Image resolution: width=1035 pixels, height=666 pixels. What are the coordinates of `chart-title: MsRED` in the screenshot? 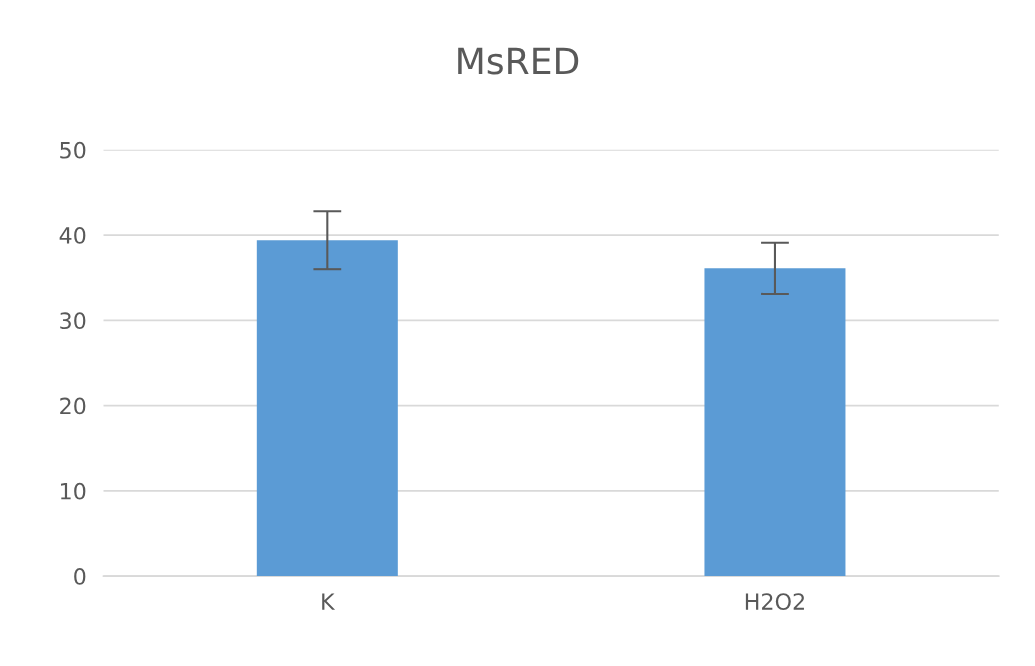 It's located at (518, 61).